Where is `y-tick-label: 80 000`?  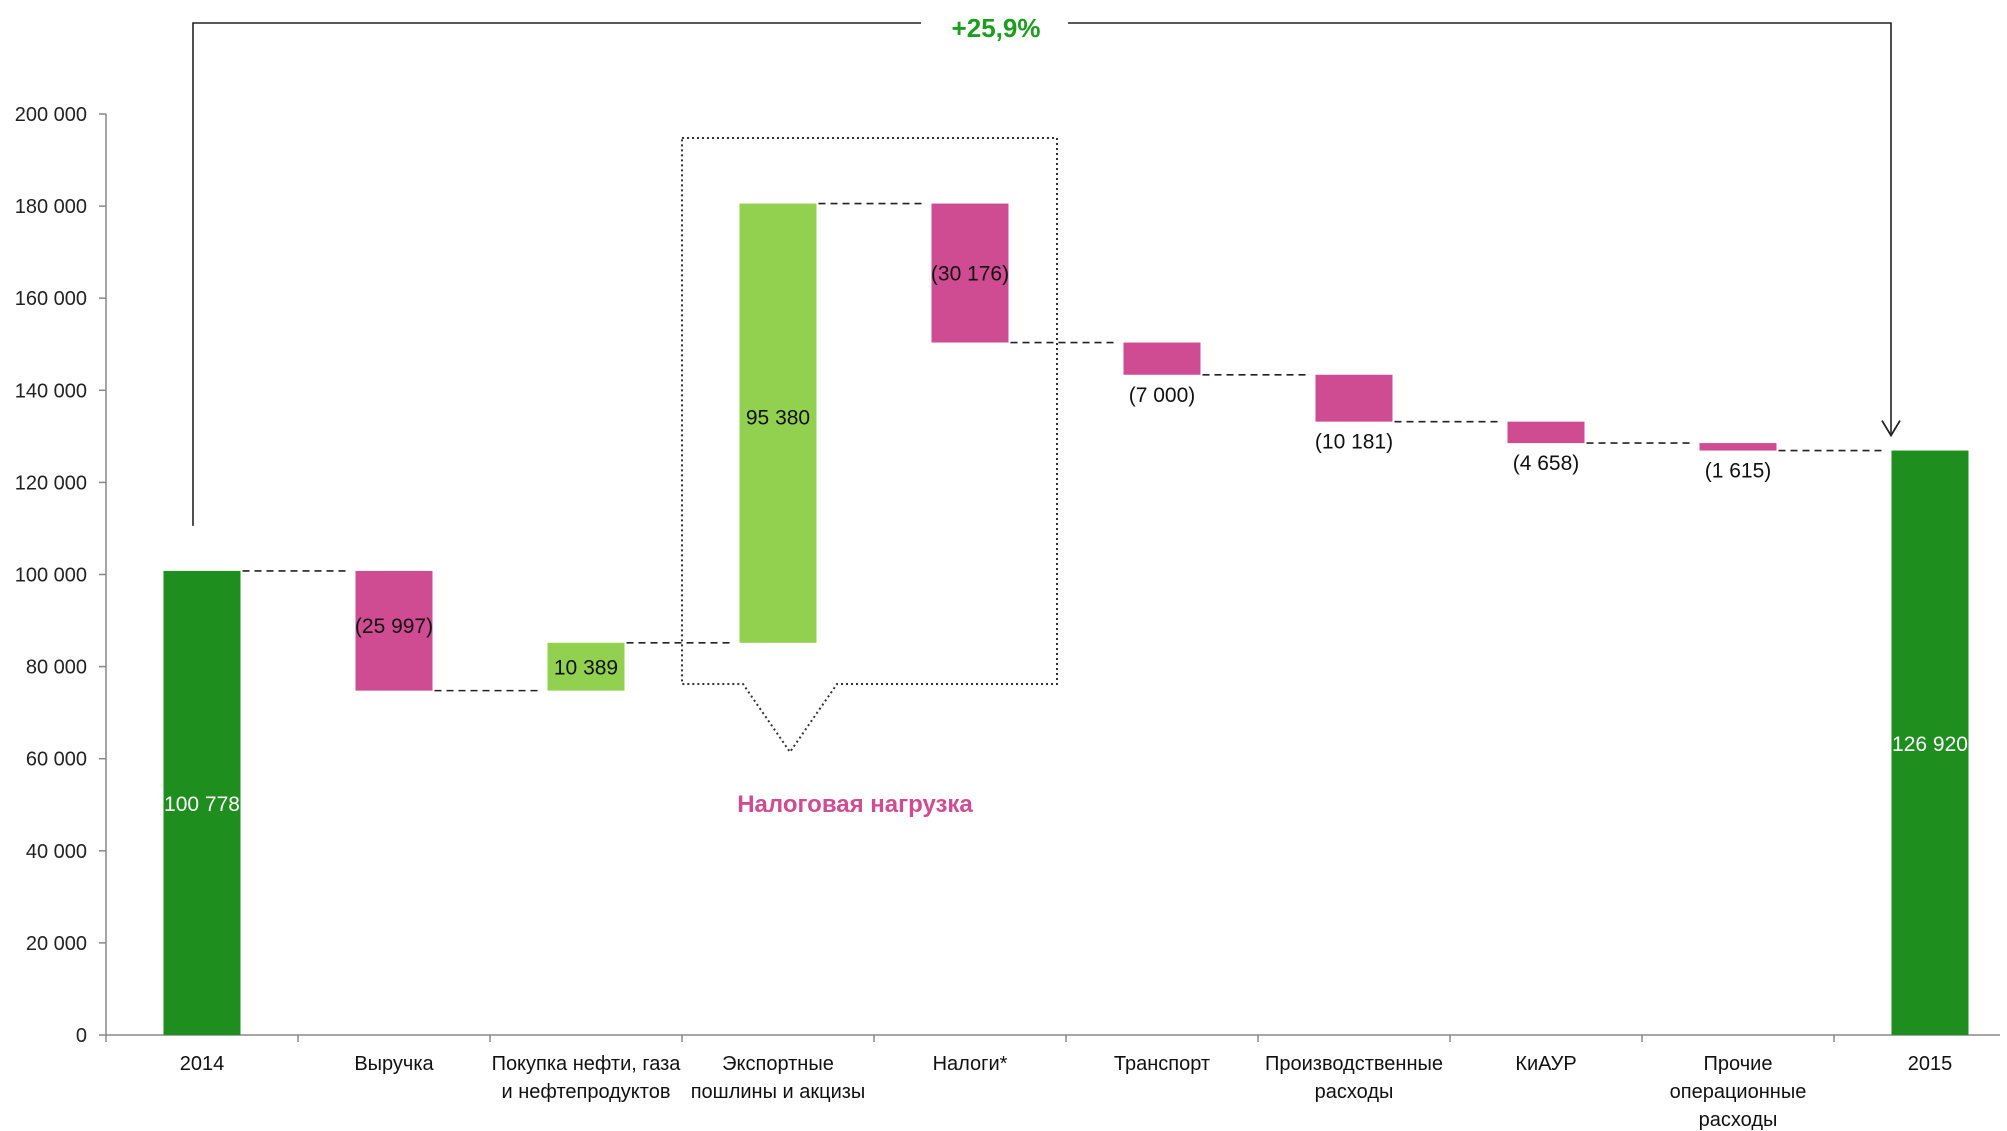 y-tick-label: 80 000 is located at coordinates (56, 668).